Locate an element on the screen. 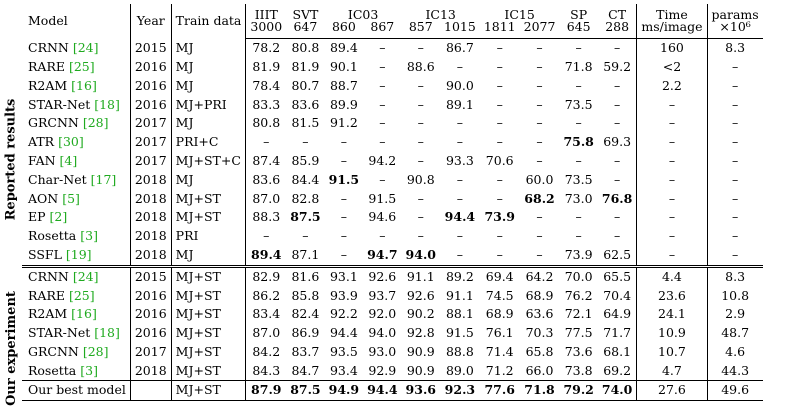 The width and height of the screenshot is (805, 420). citation-link: [2] is located at coordinates (58, 217).